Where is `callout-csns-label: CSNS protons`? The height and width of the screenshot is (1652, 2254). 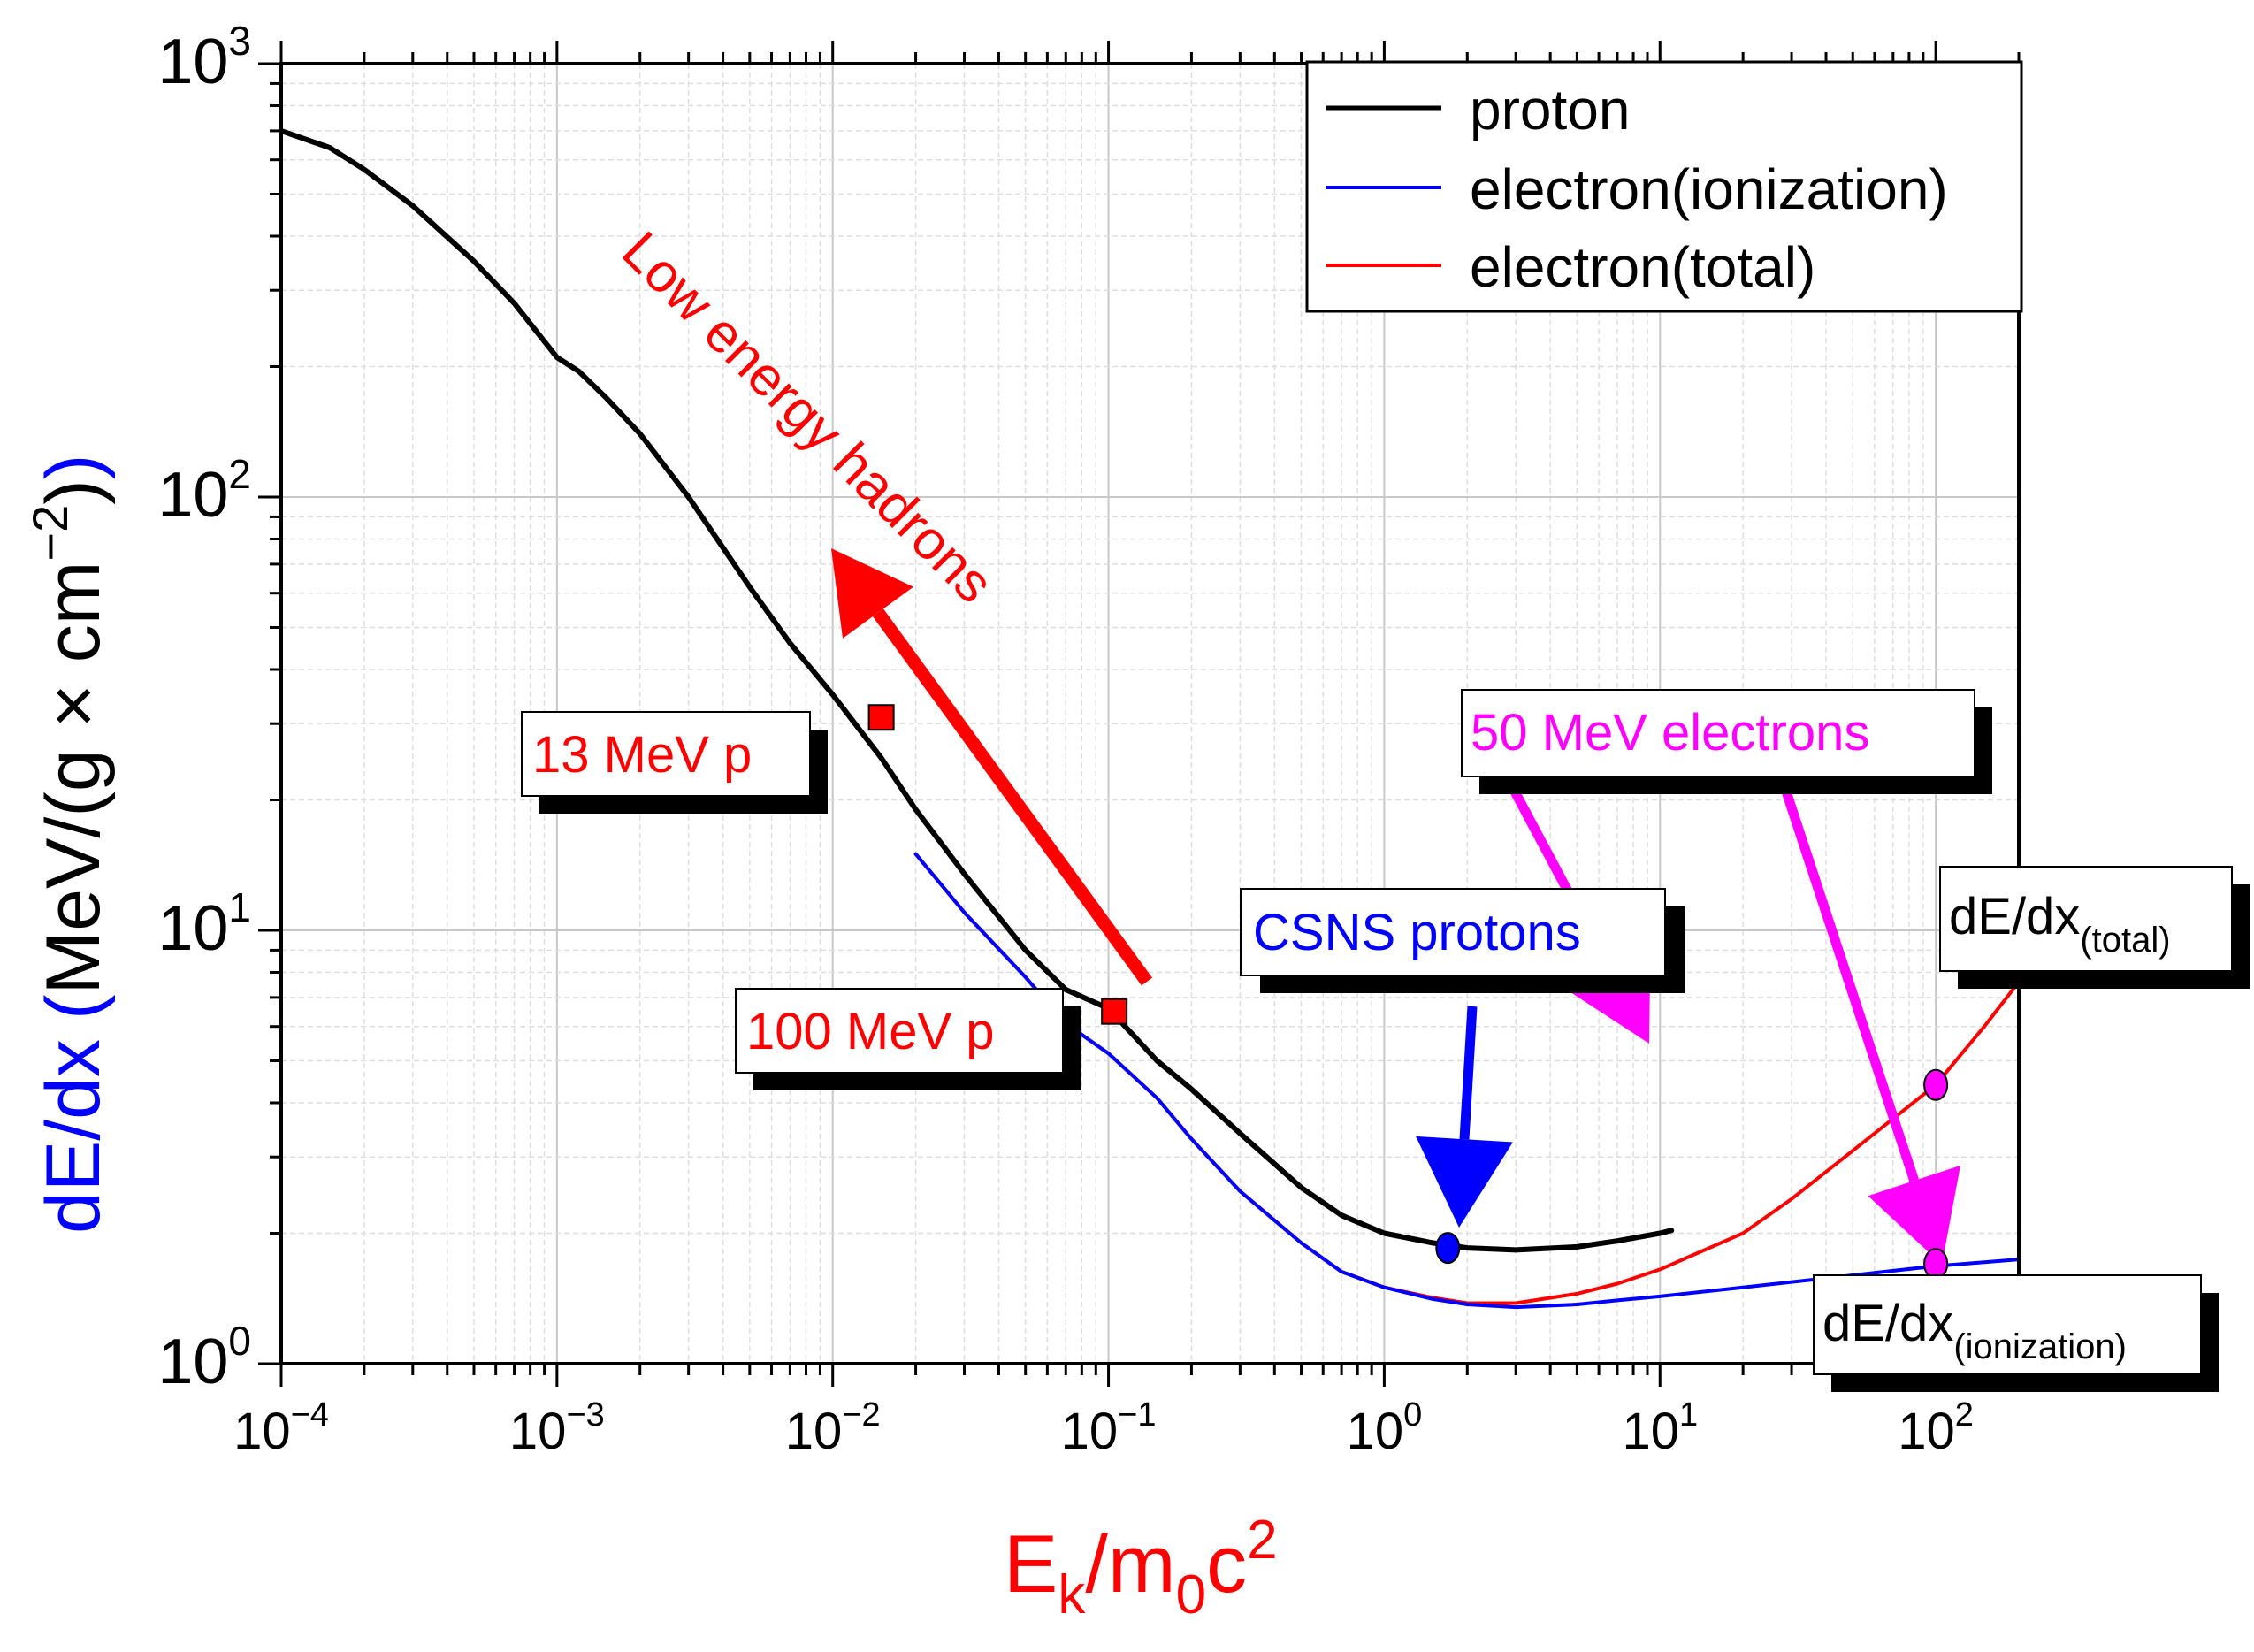 callout-csns-label: CSNS protons is located at coordinates (1417, 933).